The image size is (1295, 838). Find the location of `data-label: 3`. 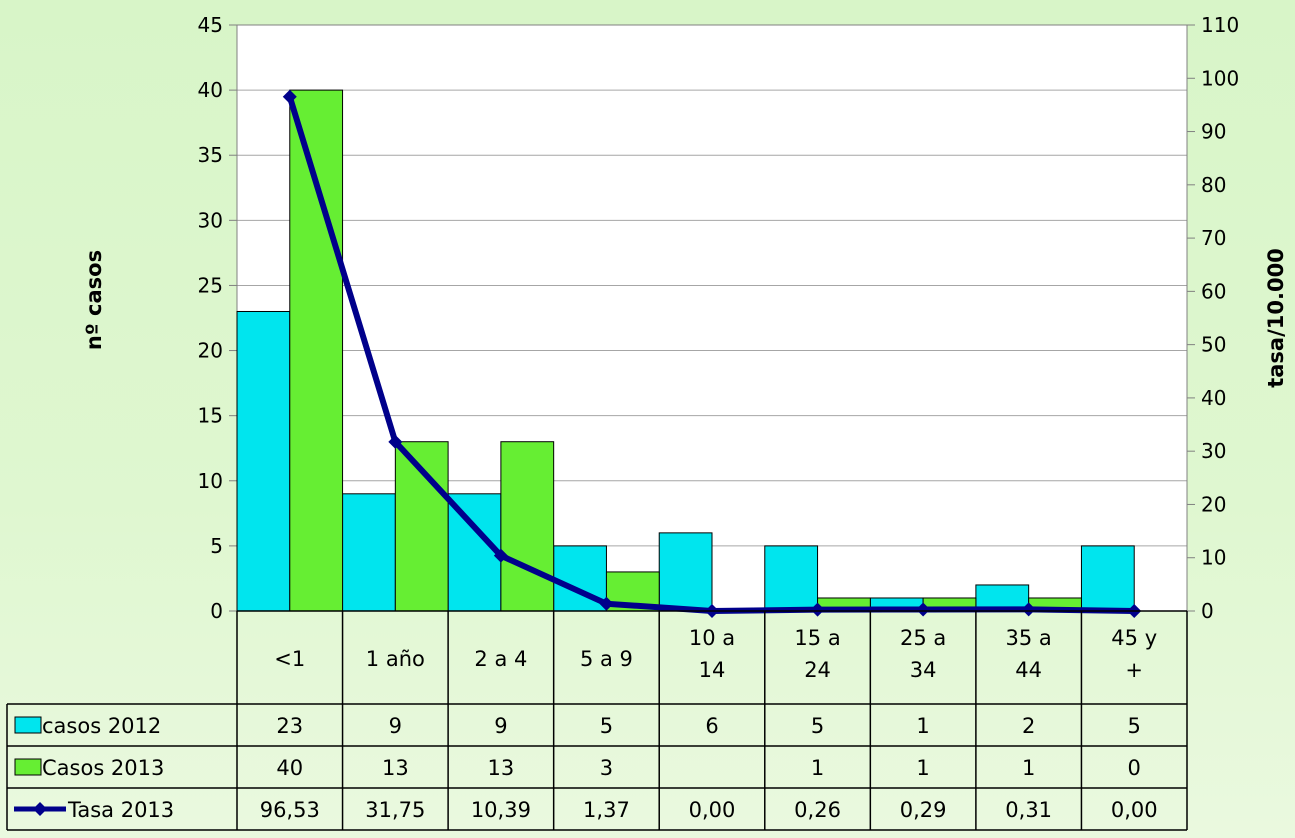

data-label: 3 is located at coordinates (606, 768).